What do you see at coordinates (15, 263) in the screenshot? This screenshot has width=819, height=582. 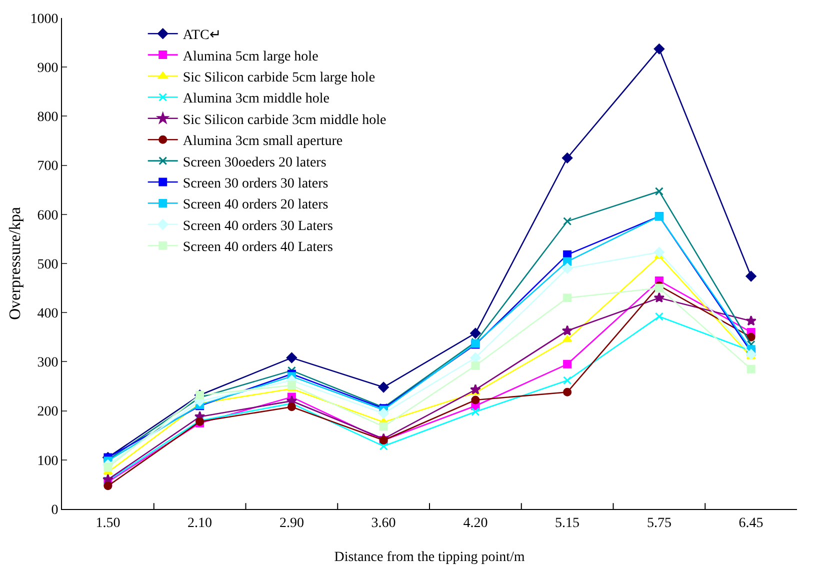 I see `y-axis-title: Overpressure/kpa` at bounding box center [15, 263].